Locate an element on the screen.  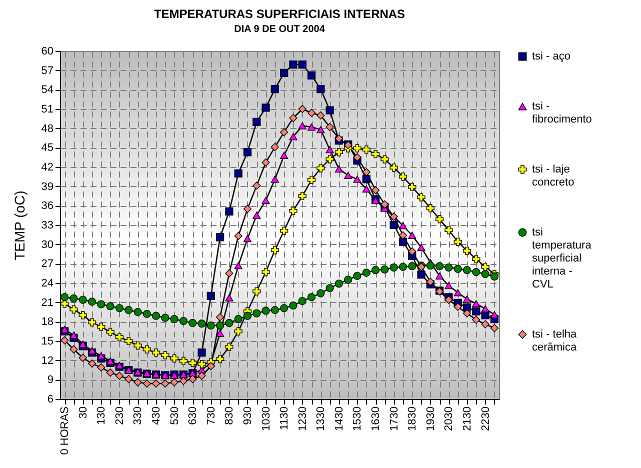
y-tick-label: 45 is located at coordinates (47, 148).